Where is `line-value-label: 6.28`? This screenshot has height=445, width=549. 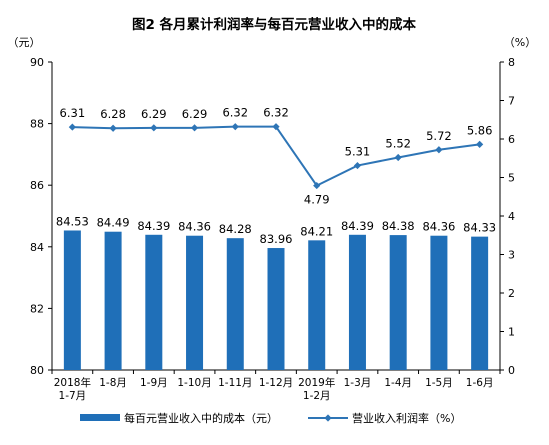 line-value-label: 6.28 is located at coordinates (113, 114).